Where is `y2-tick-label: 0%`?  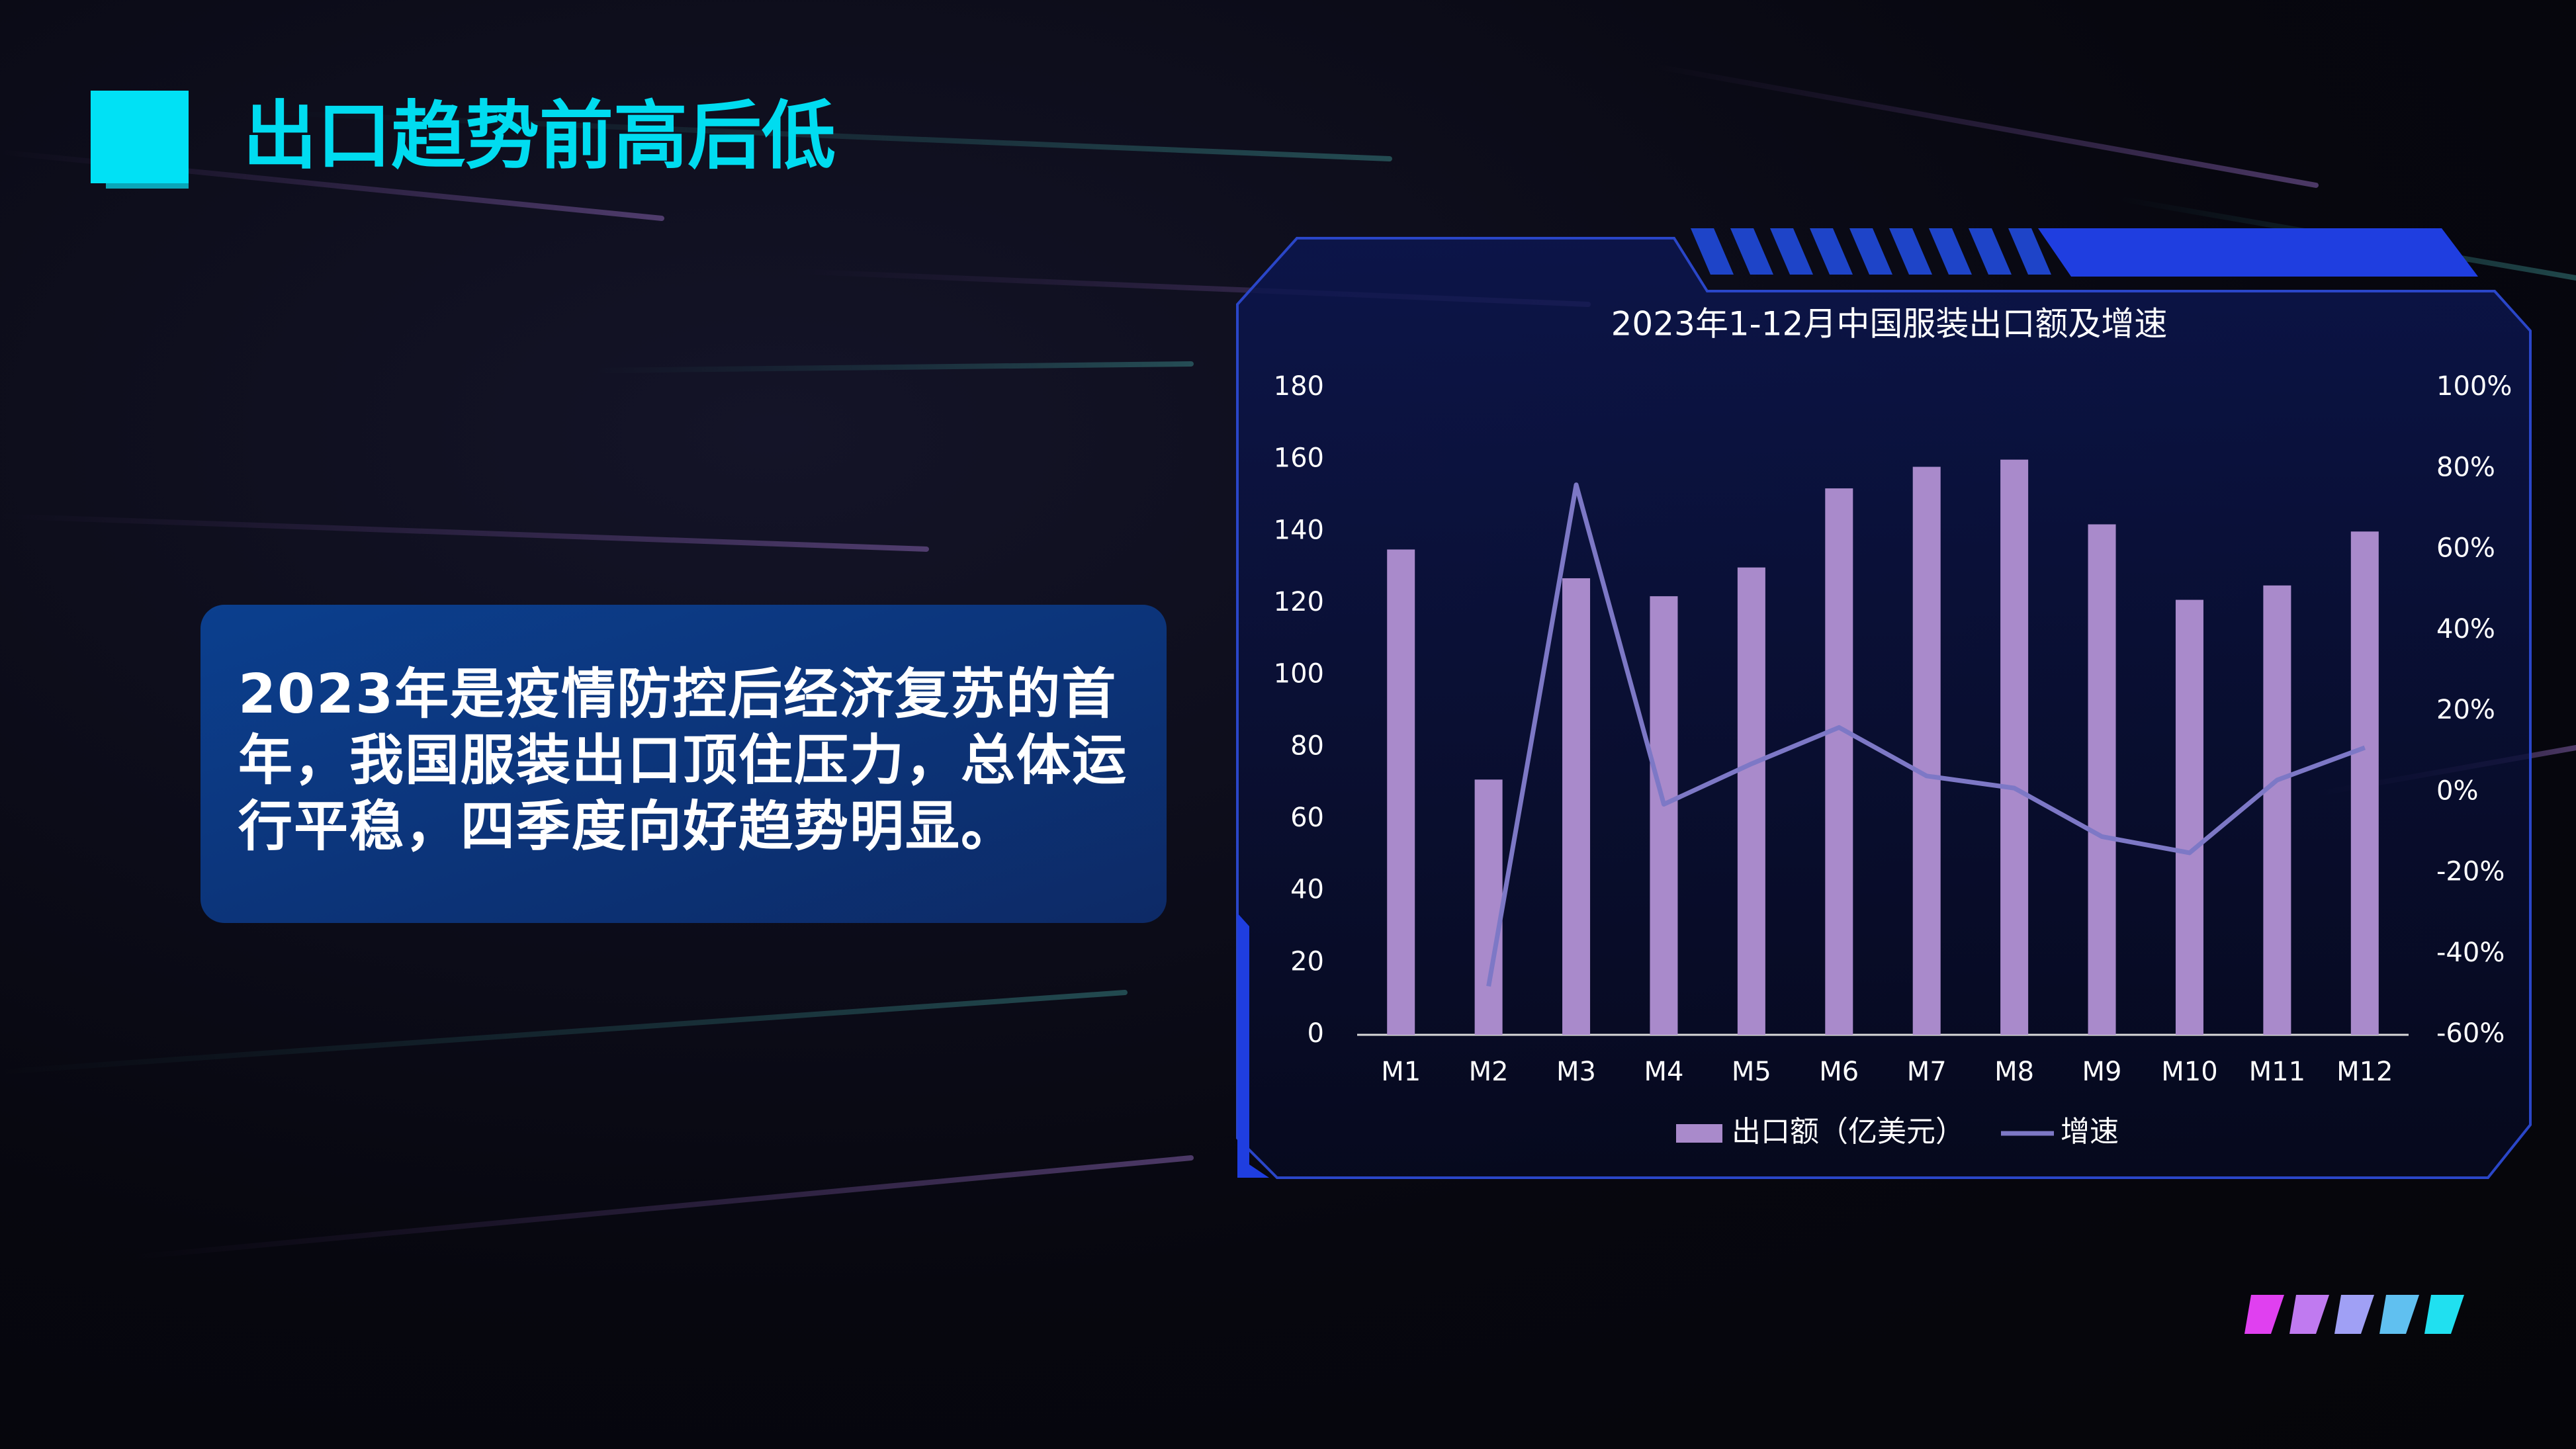
y2-tick-label: 0% is located at coordinates (2457, 790).